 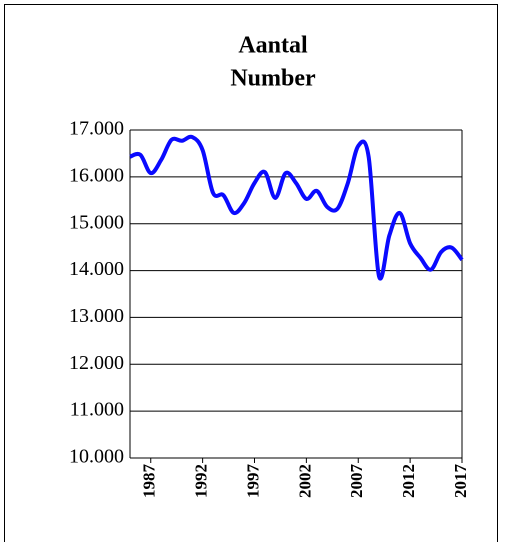 I want to click on y-tick-label: 13.000, so click(x=96, y=316).